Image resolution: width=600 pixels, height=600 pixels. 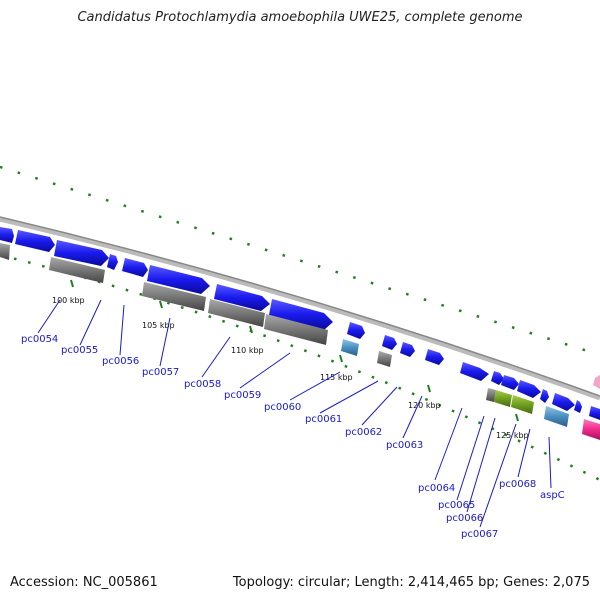 What do you see at coordinates (464, 518) in the screenshot?
I see `gene-label-pc0066: pc0066` at bounding box center [464, 518].